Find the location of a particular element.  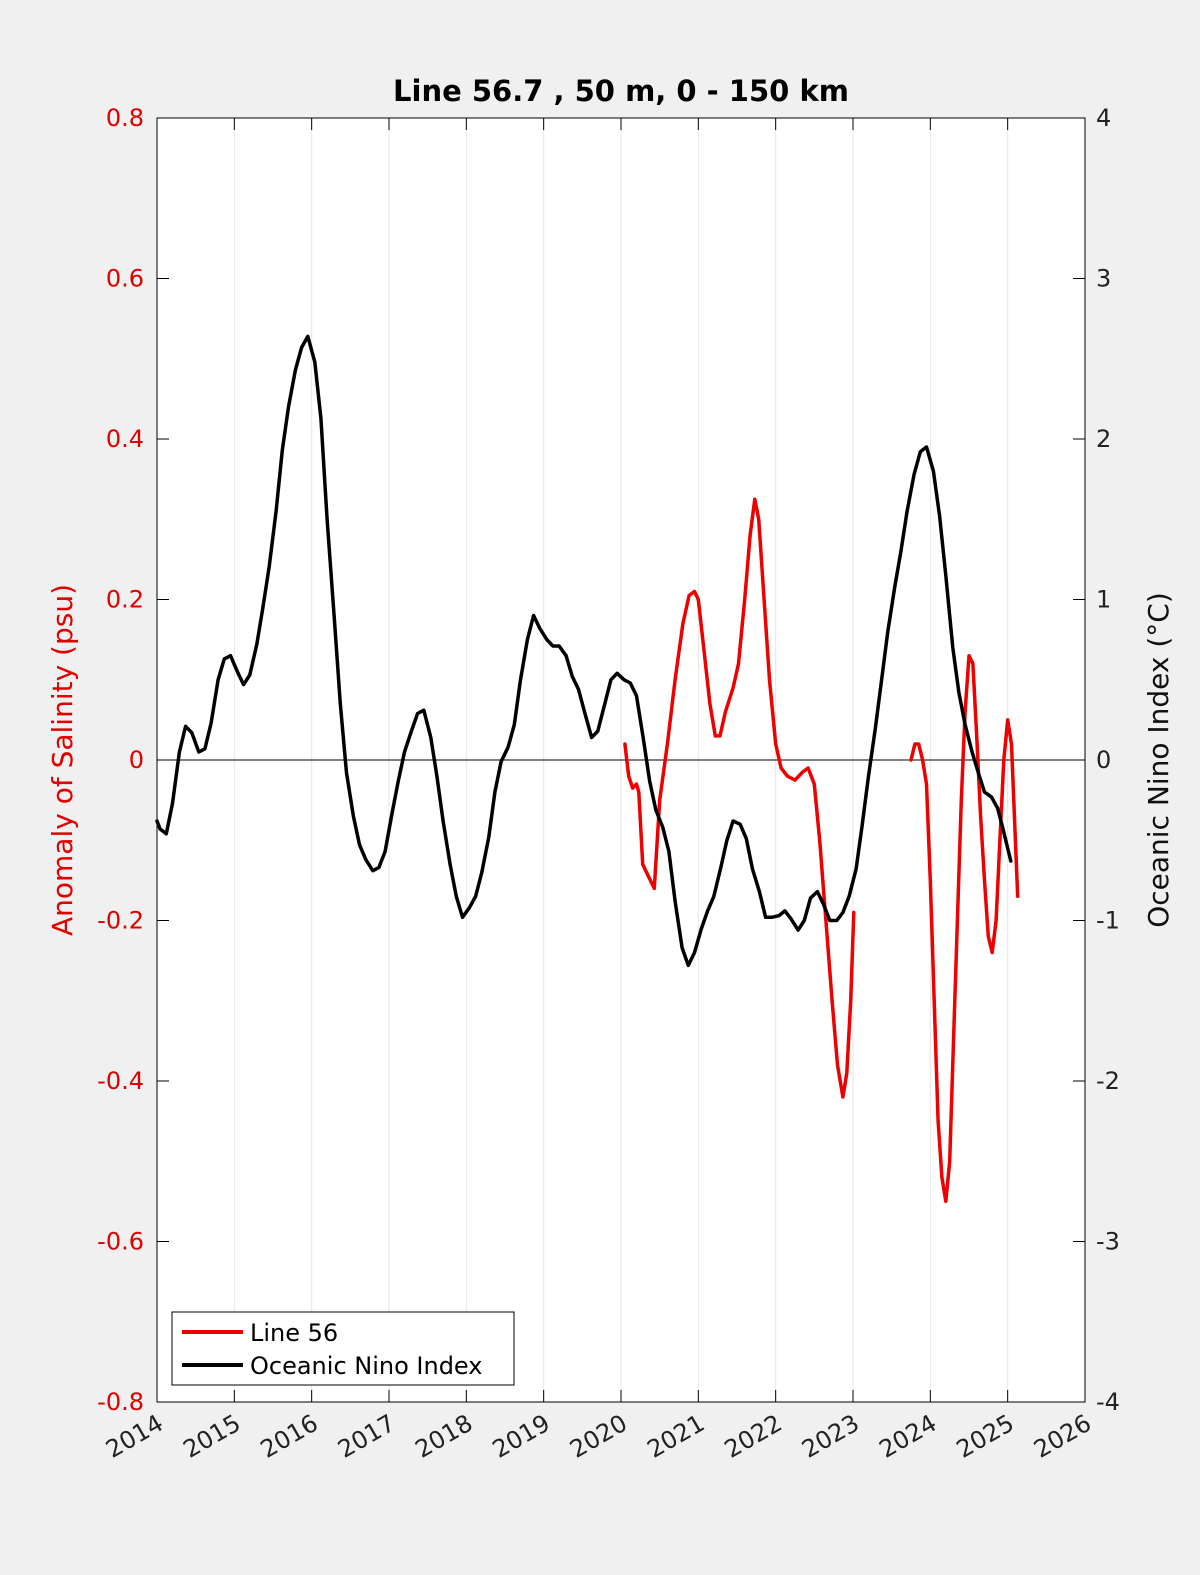

y-left-tick-label: 0.8 is located at coordinates (125, 118).